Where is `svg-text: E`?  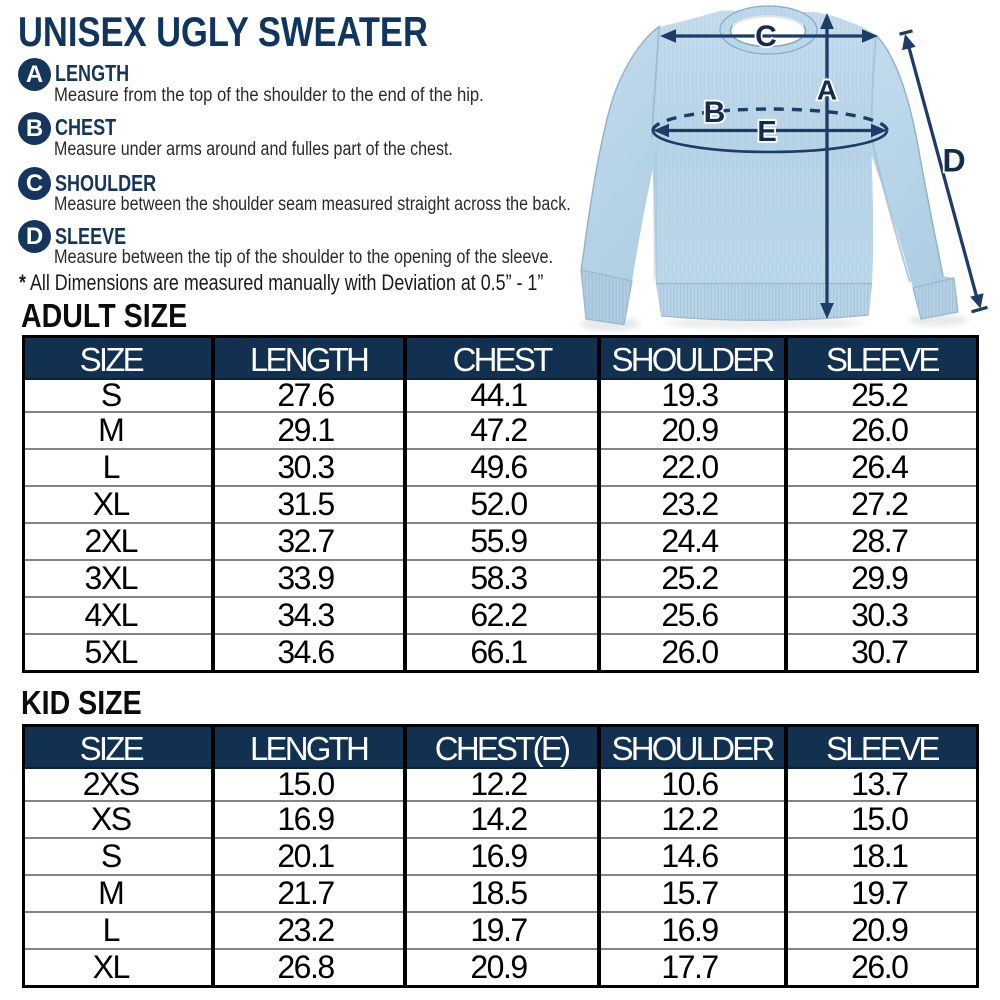 svg-text: E is located at coordinates (766, 132).